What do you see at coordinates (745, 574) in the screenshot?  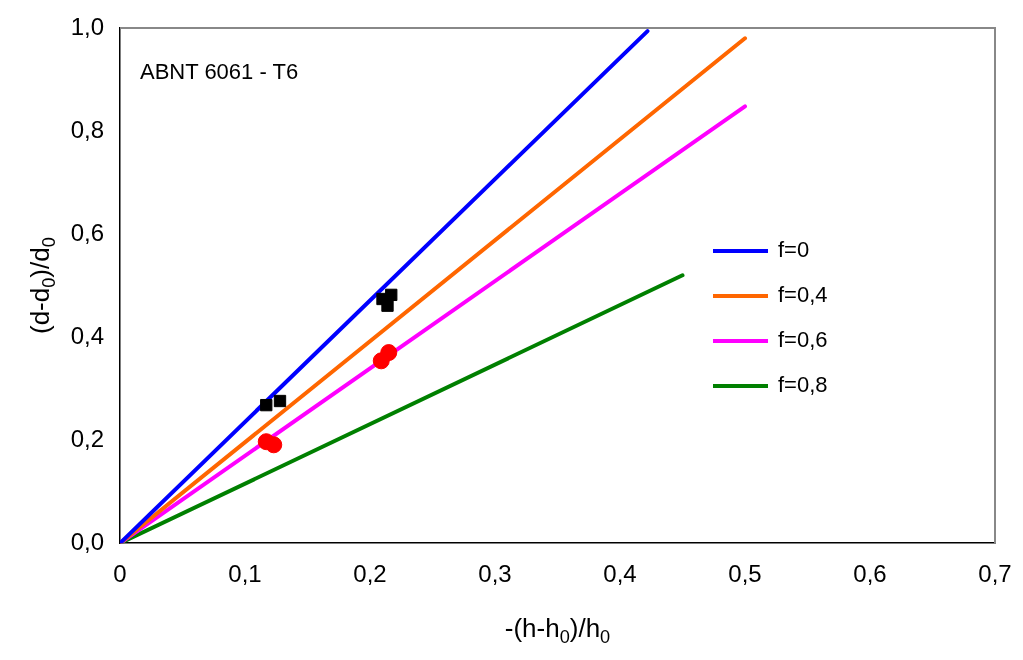 I see `x-tick-label: 0,5` at bounding box center [745, 574].